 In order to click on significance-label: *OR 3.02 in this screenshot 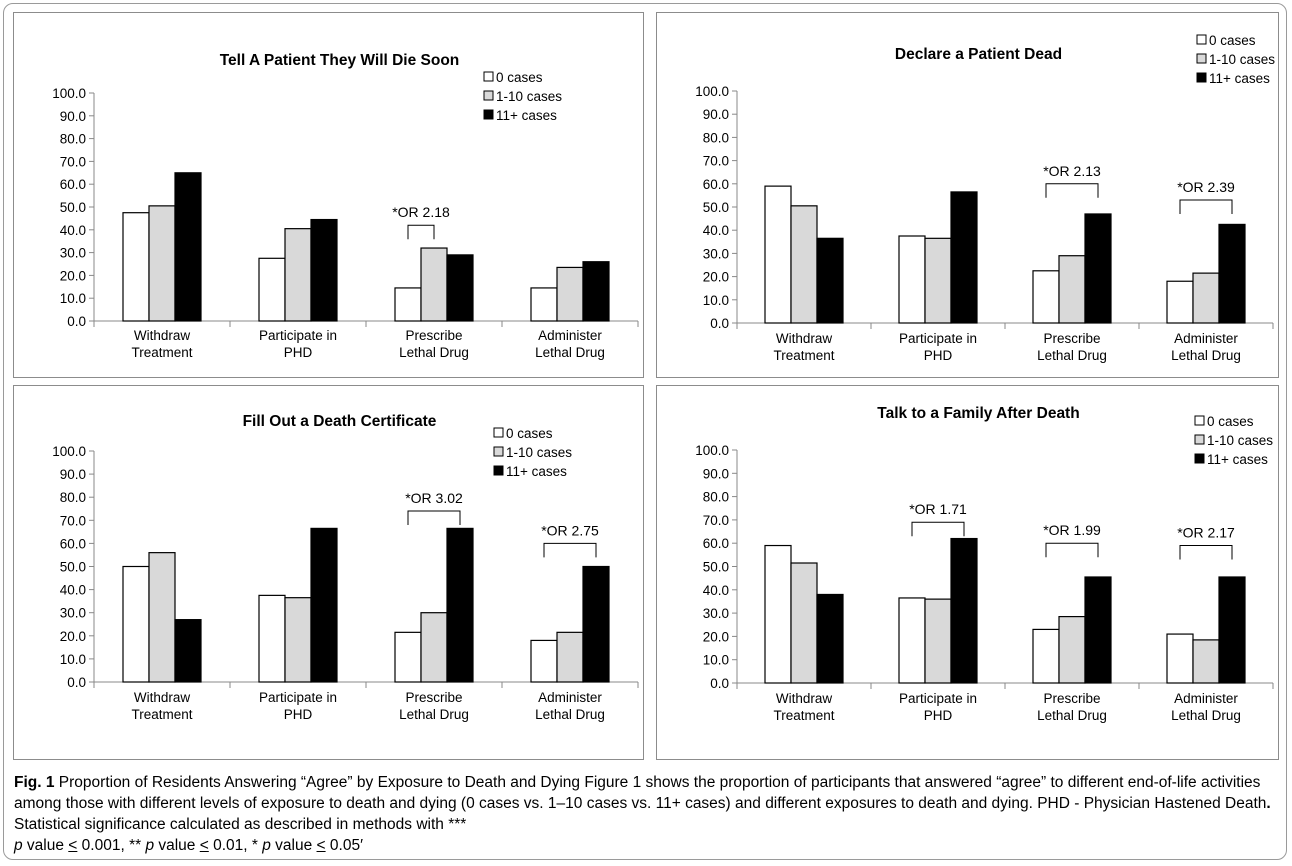, I will do `click(434, 498)`.